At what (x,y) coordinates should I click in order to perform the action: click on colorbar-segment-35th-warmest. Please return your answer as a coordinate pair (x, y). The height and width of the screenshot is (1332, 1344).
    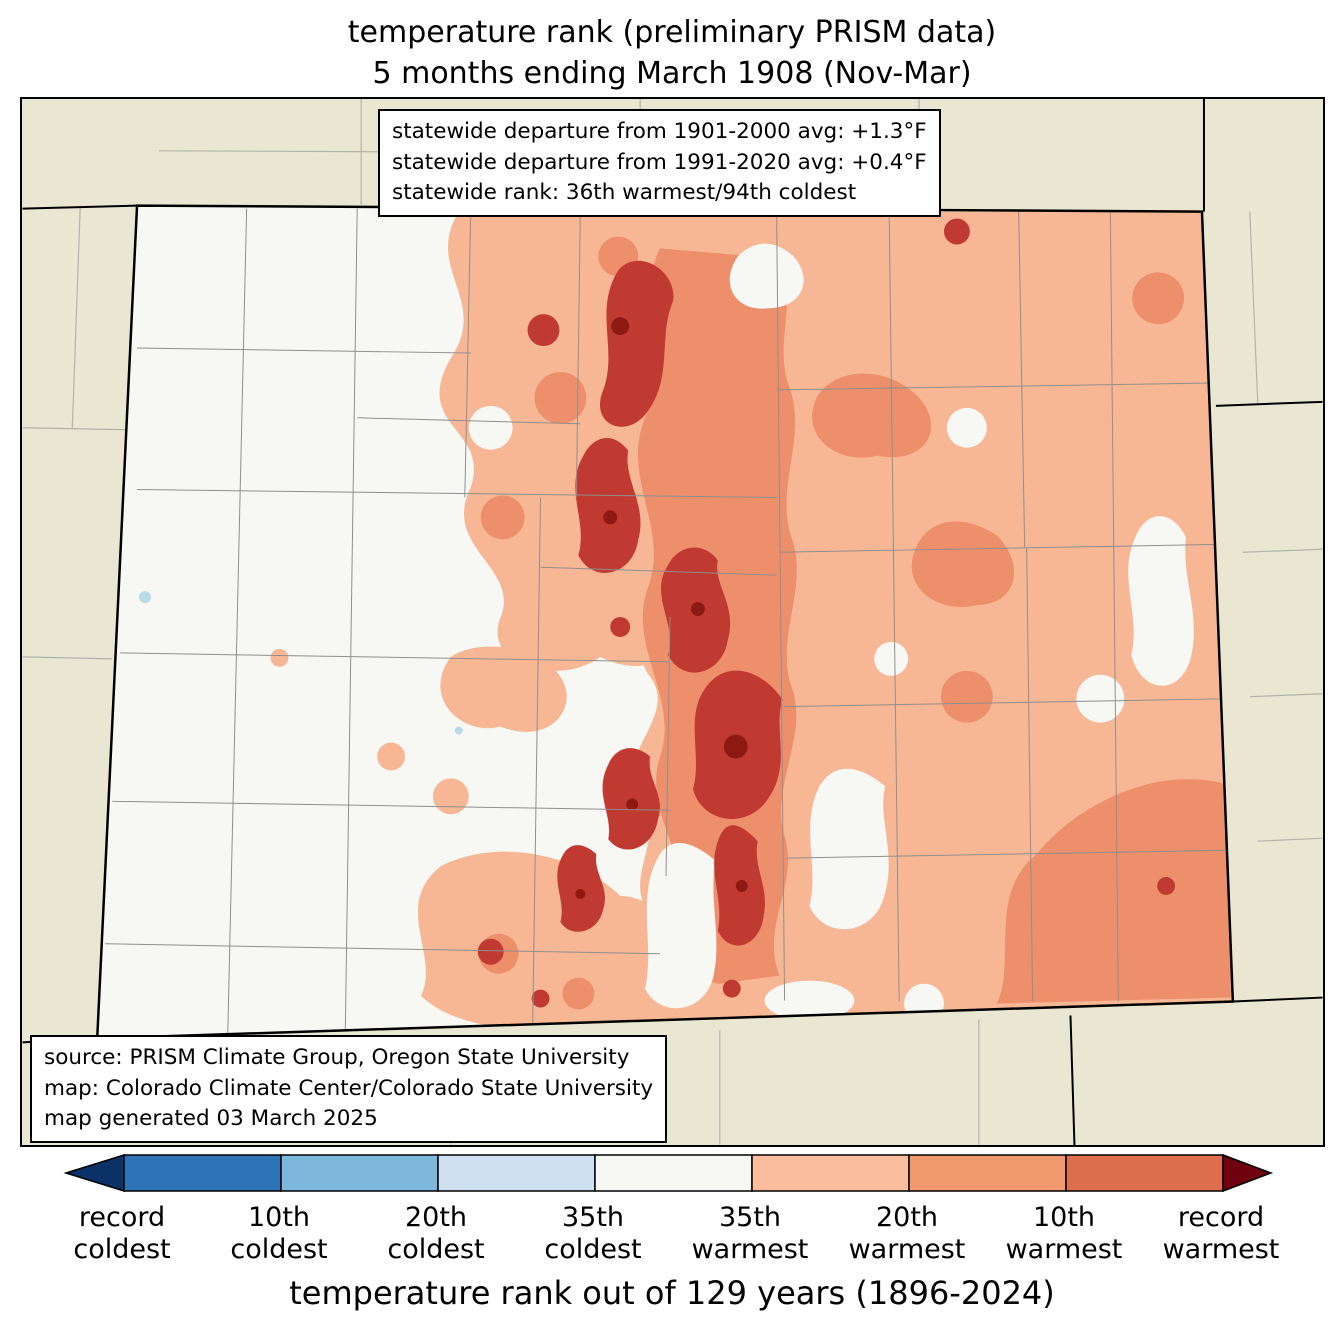
    Looking at the image, I should click on (830, 1173).